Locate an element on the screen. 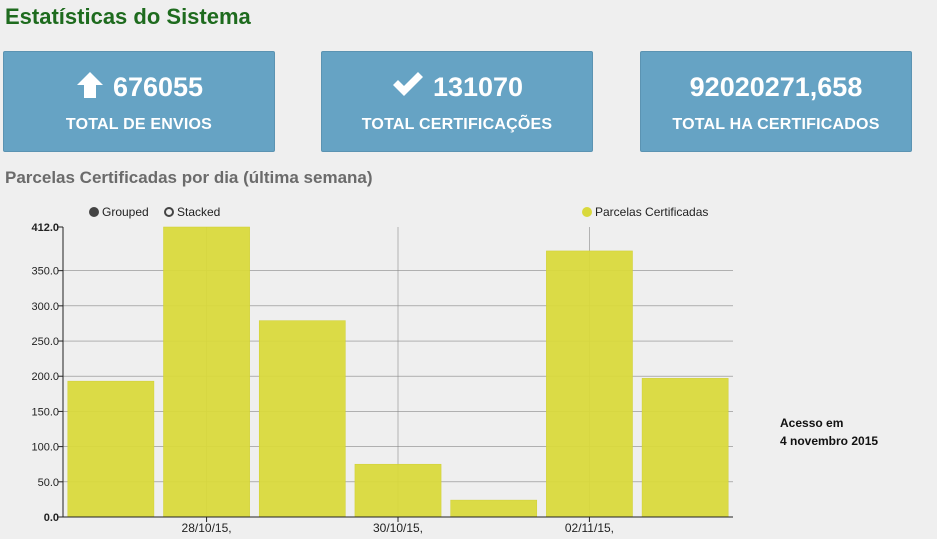 This screenshot has height=539, width=937. legend-series-label: Parcelas Certificadas is located at coordinates (652, 212).